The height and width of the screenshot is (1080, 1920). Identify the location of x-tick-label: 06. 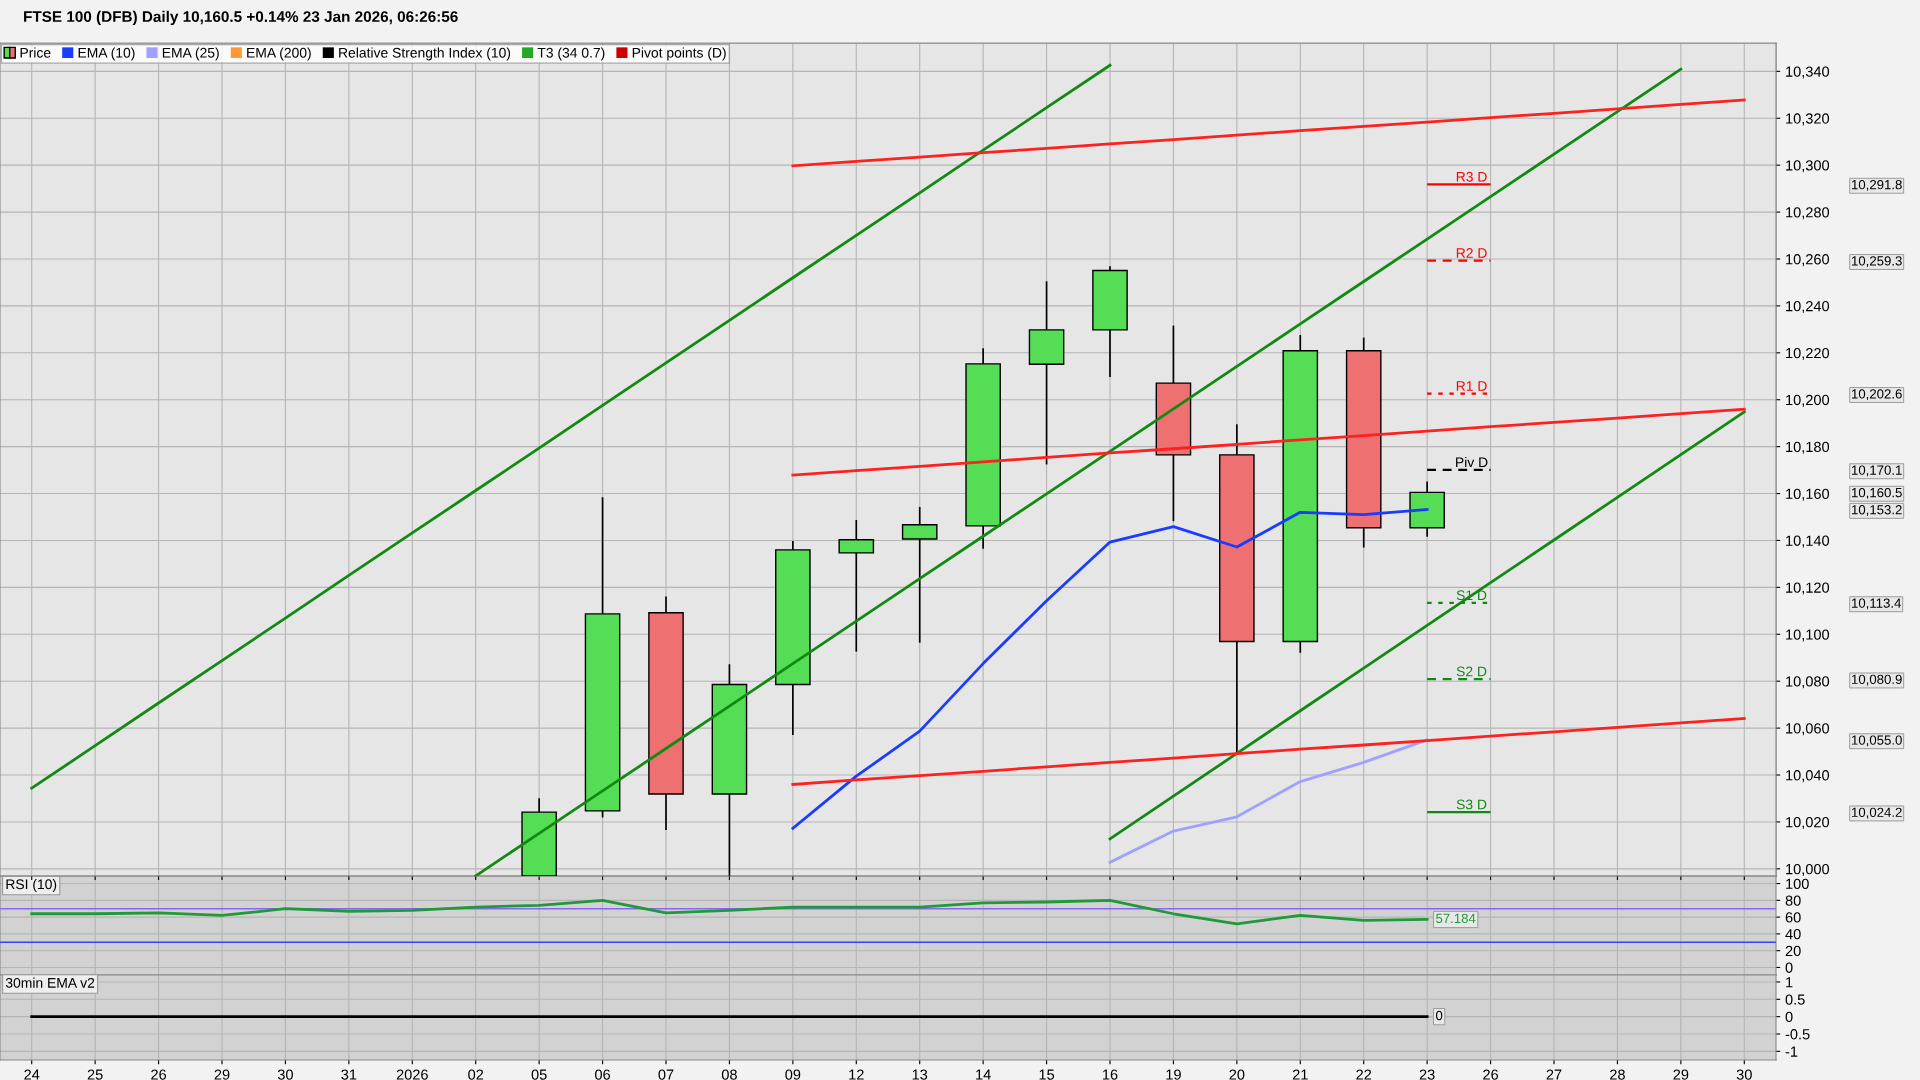
(603, 1074).